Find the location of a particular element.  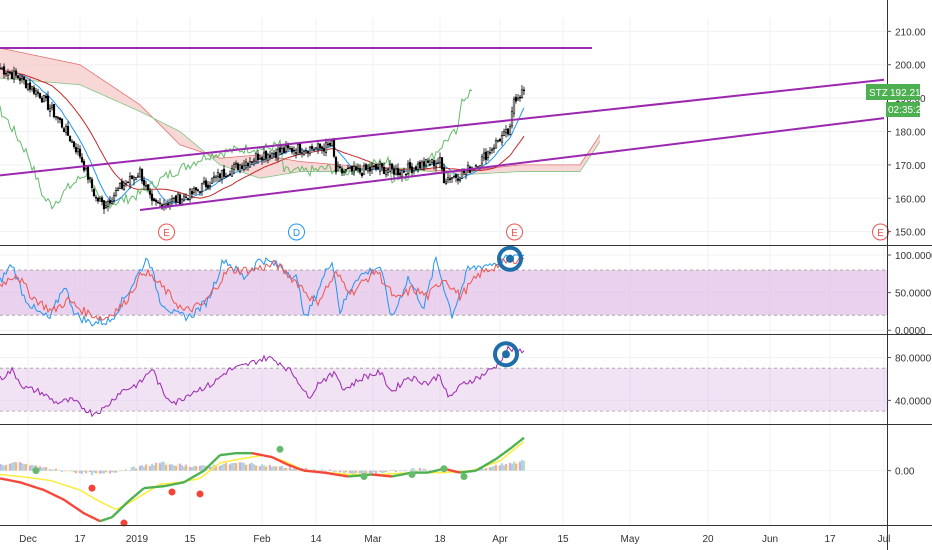

x-tick-label: 15 is located at coordinates (190, 539).